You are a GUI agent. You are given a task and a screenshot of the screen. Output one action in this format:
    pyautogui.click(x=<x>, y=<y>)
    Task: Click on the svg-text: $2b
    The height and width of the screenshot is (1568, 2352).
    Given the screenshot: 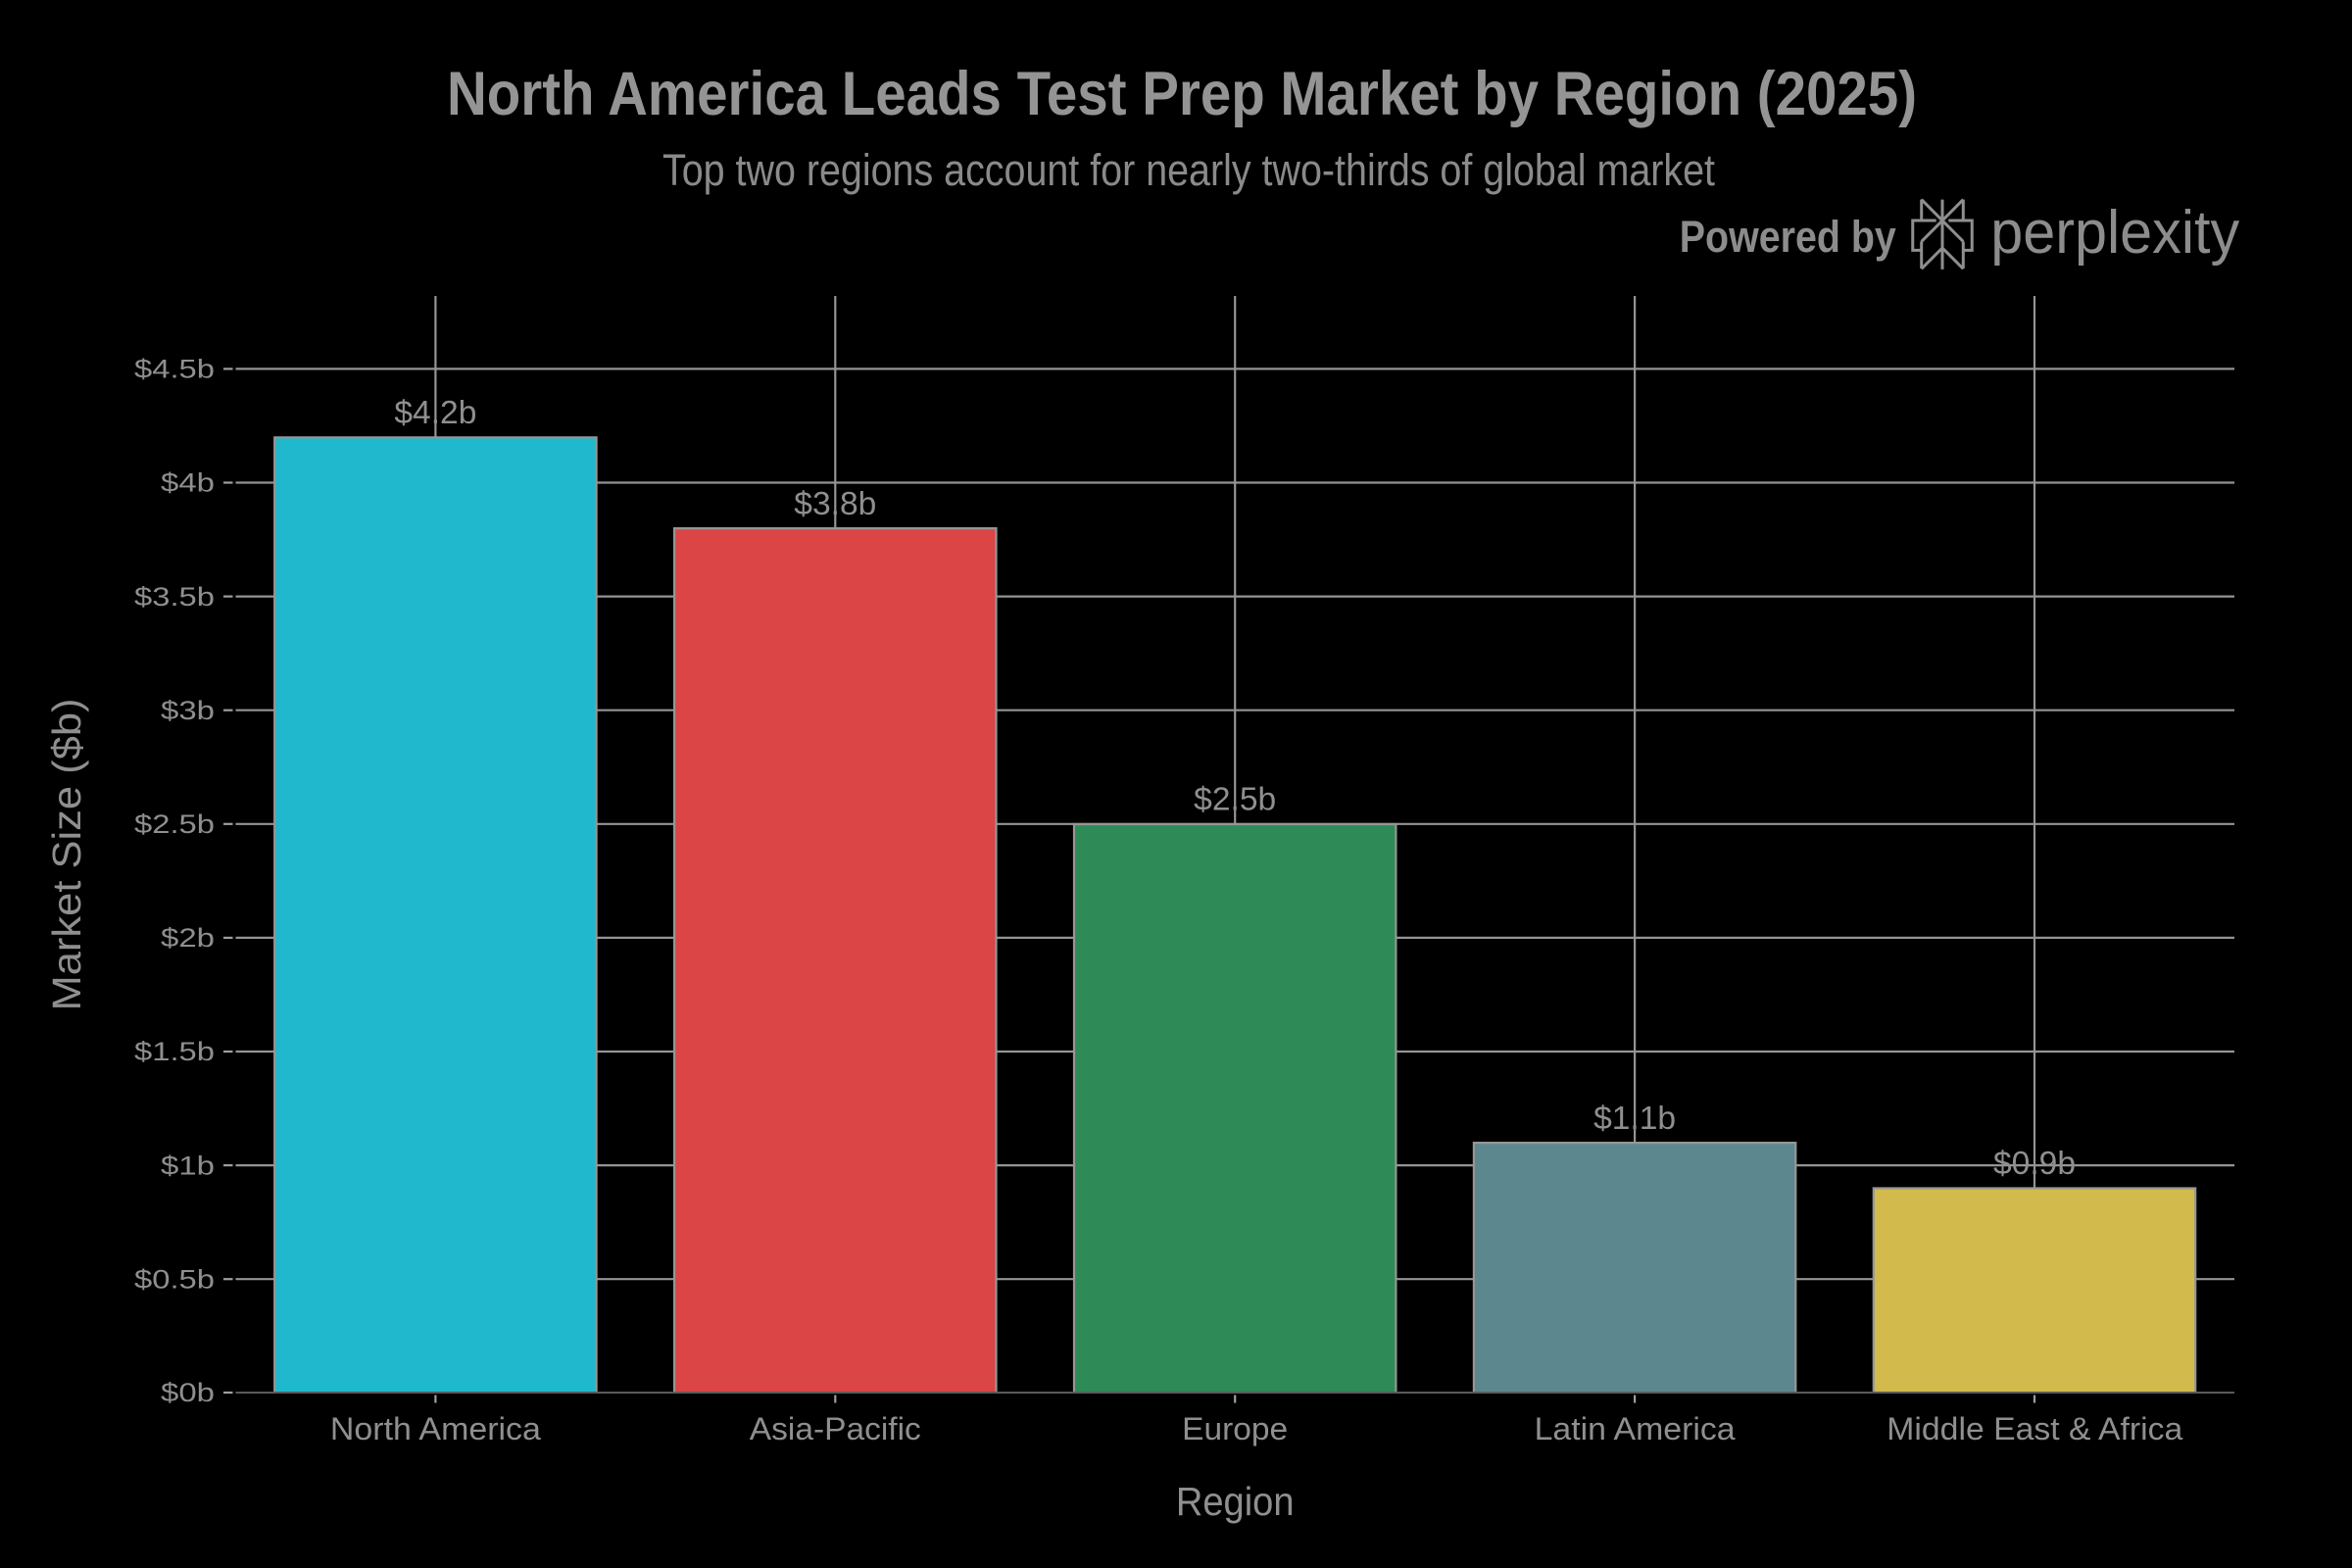 What is the action you would take?
    pyautogui.click(x=188, y=938)
    